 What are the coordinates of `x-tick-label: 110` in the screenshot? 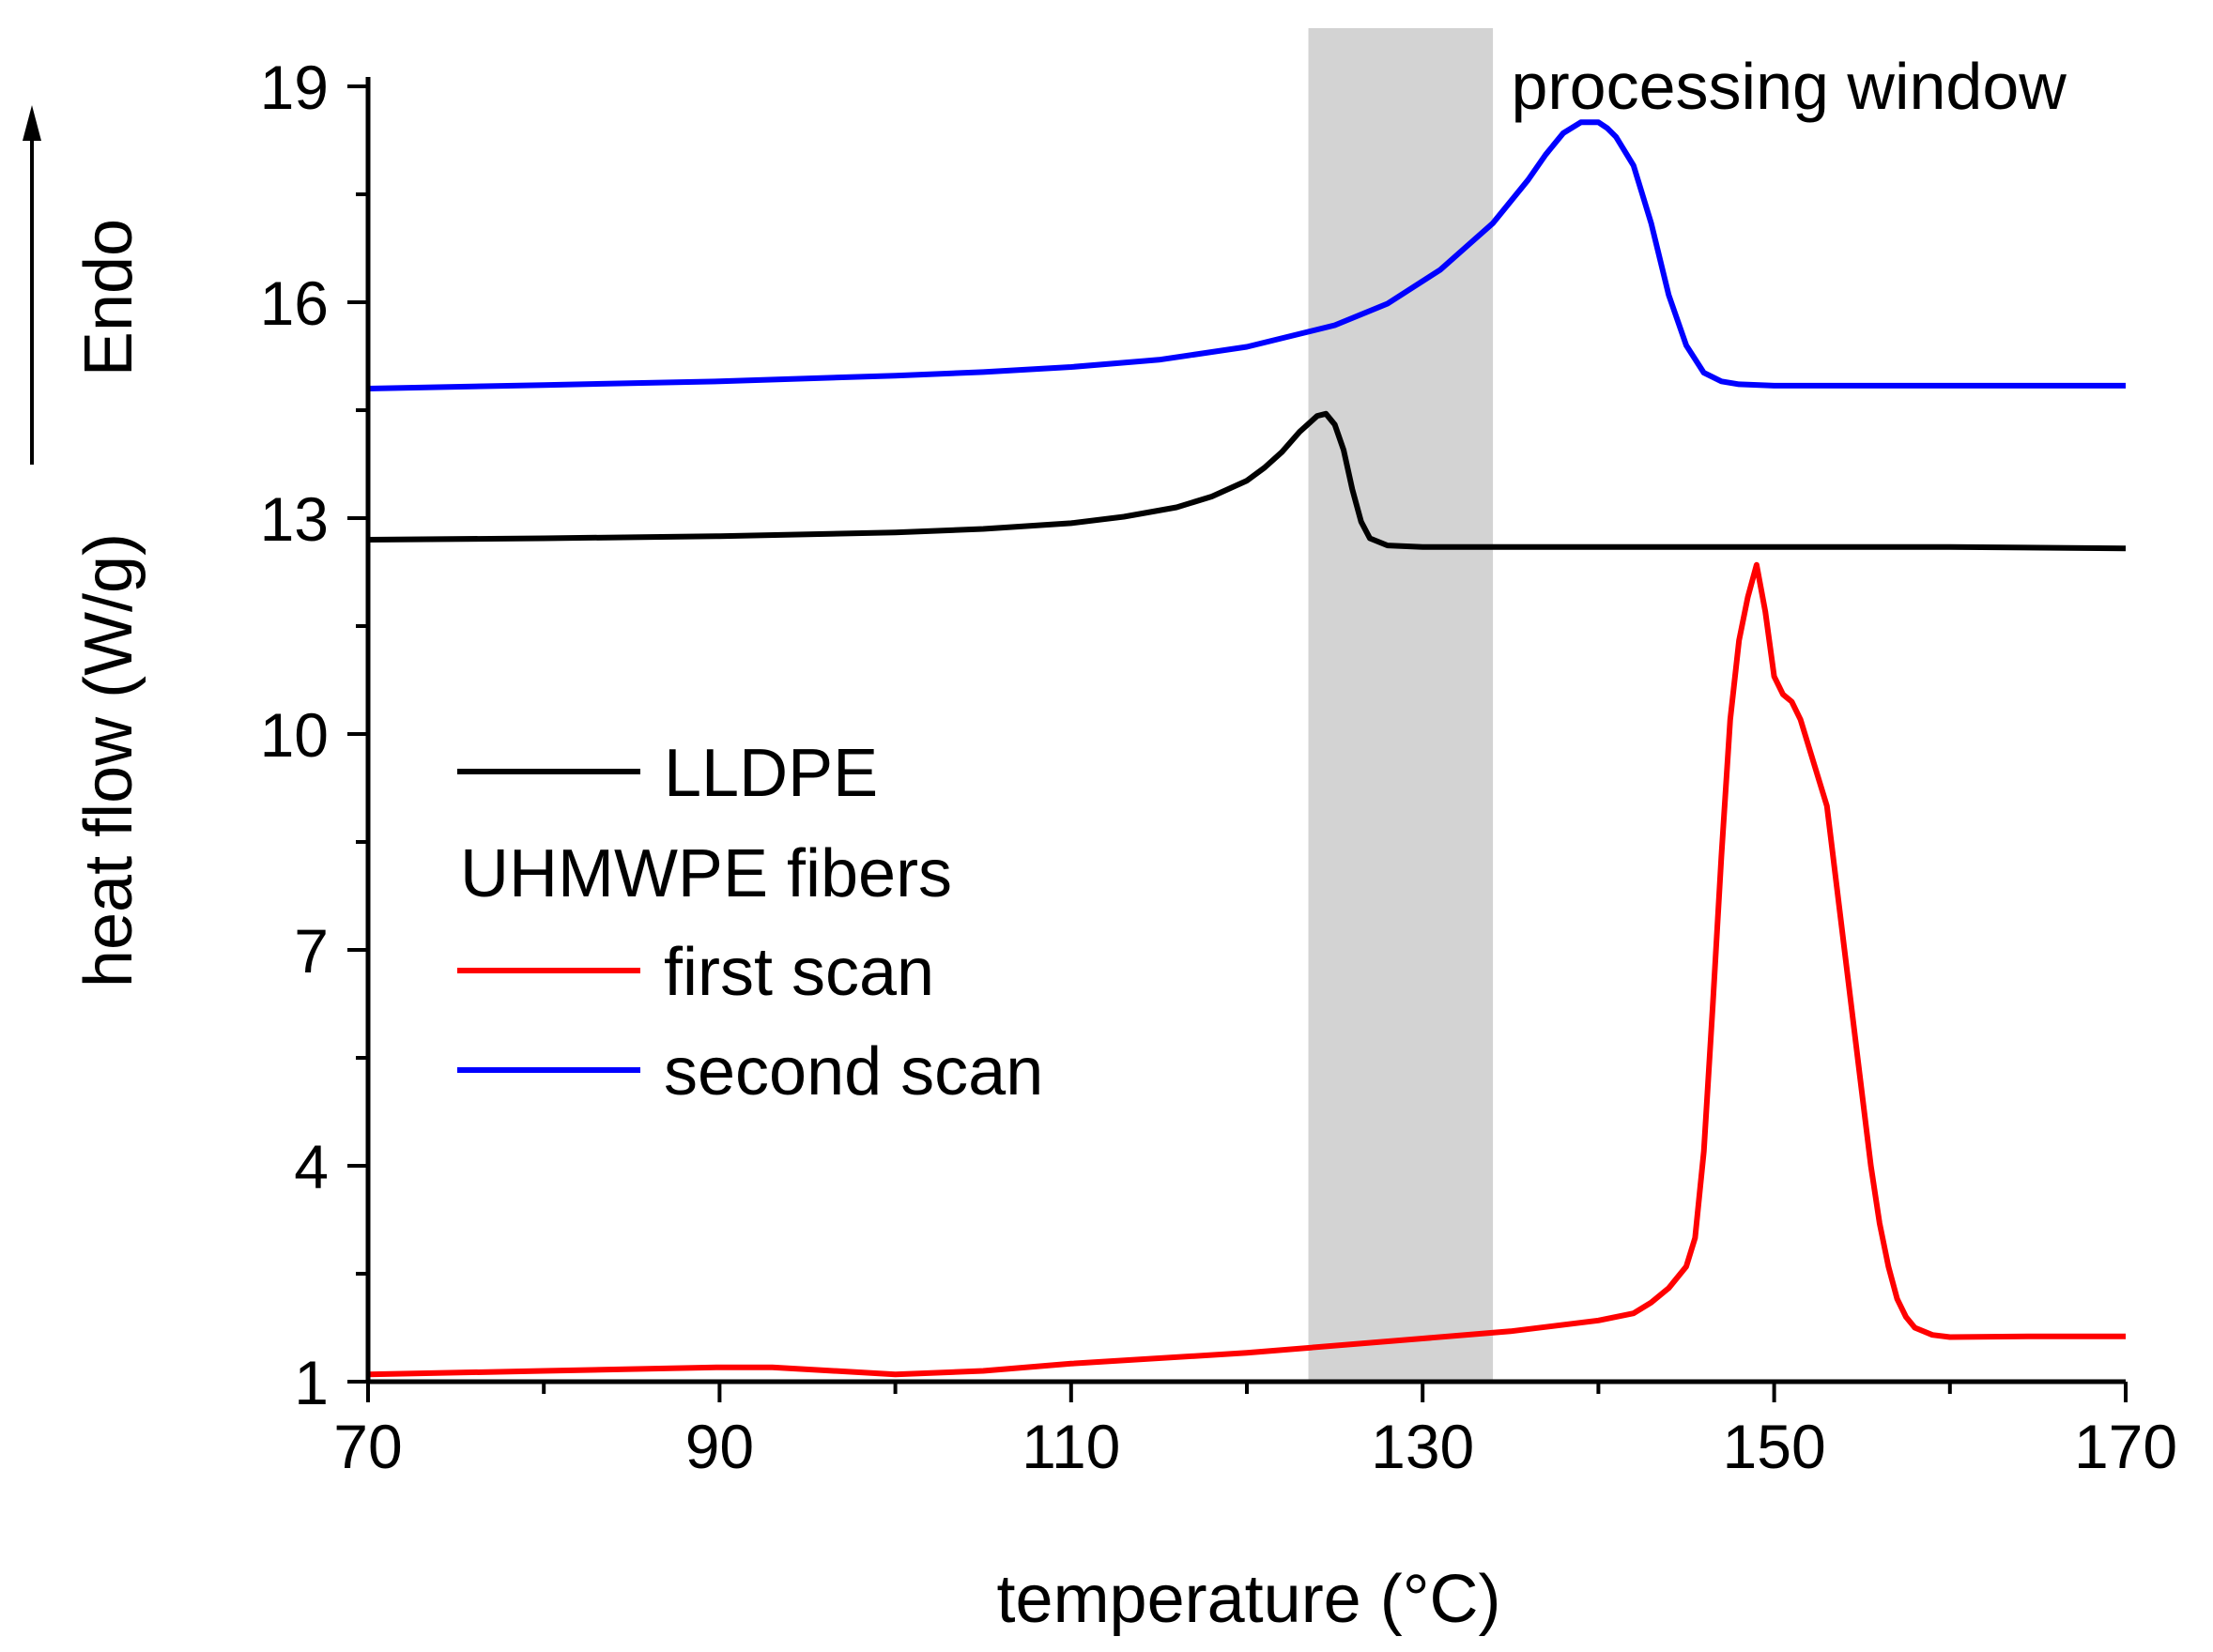 It's located at (1071, 1446).